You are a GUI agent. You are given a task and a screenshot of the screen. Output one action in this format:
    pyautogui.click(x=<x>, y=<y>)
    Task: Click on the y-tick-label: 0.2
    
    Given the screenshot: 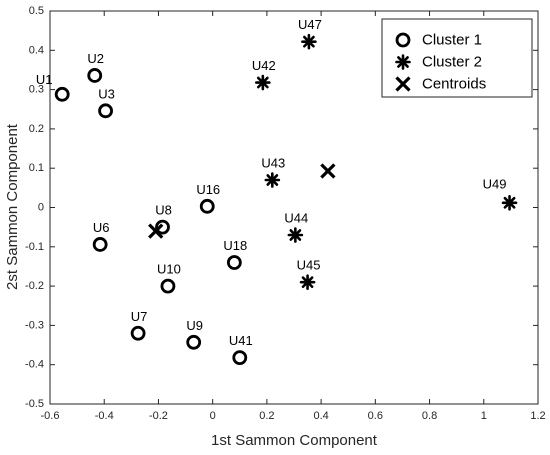 What is the action you would take?
    pyautogui.click(x=36, y=129)
    